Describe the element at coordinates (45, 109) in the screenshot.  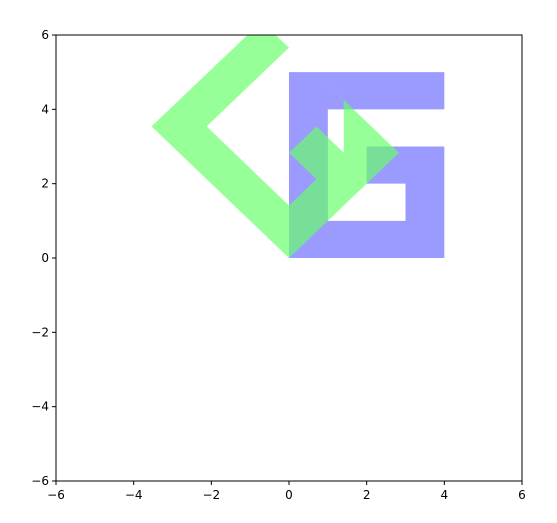
I see `y-tick-label: 4` at that location.